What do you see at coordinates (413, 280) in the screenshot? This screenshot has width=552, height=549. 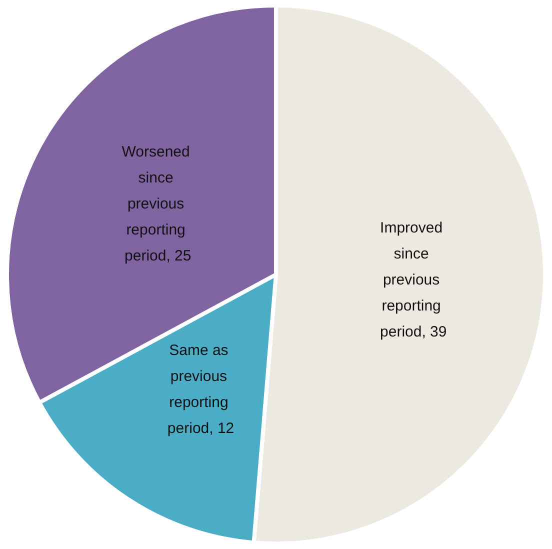 I see `slice-label: Improved since previous reporting period, 39` at bounding box center [413, 280].